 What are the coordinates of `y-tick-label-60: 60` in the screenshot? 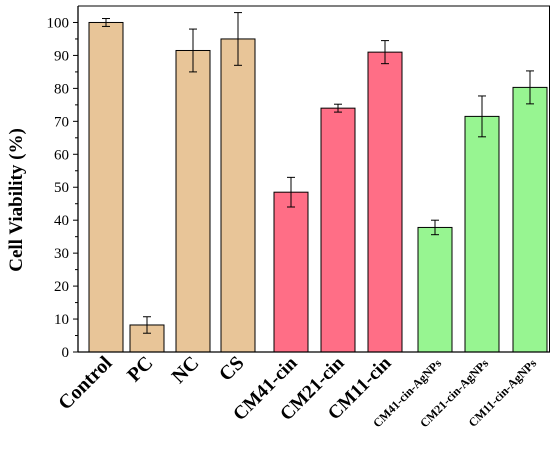 It's located at (61, 155).